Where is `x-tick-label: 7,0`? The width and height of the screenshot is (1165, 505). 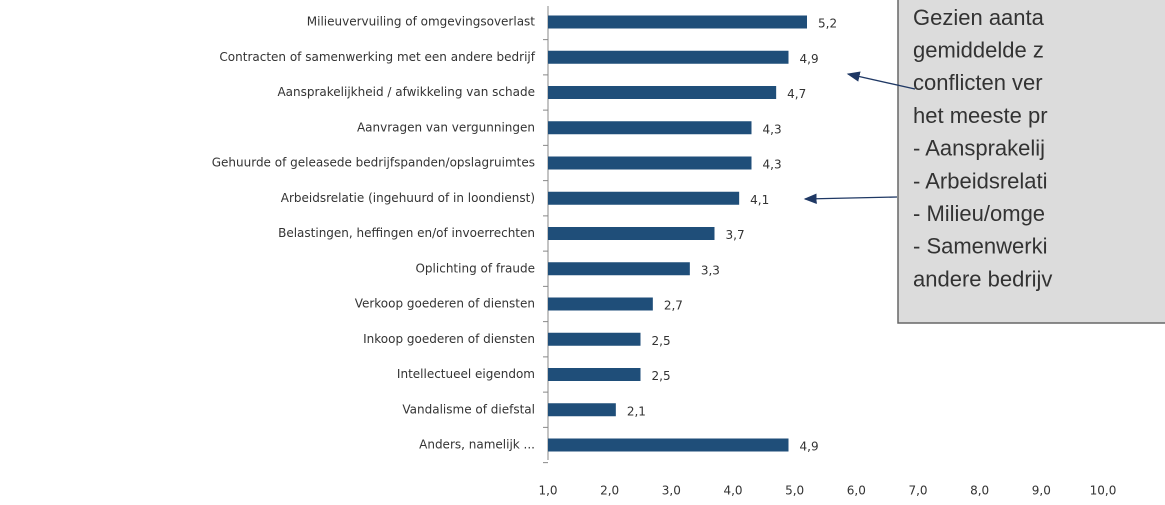 x-tick-label: 7,0 is located at coordinates (917, 491).